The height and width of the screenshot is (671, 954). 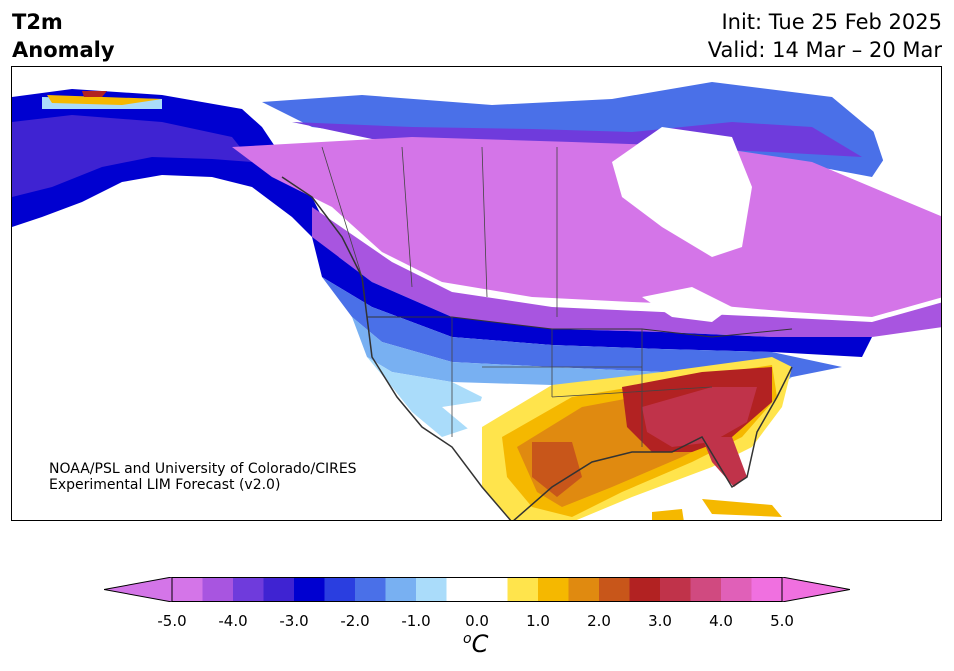 What do you see at coordinates (660, 621) in the screenshot?
I see `colorbar-tick-label: 3.0` at bounding box center [660, 621].